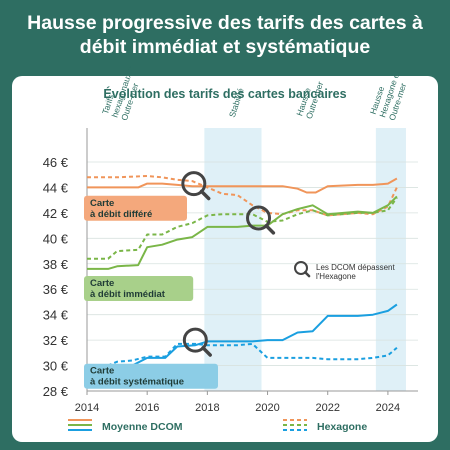 This screenshot has width=450, height=450. I want to click on legend-hexagone-label: Hexagone, so click(342, 427).